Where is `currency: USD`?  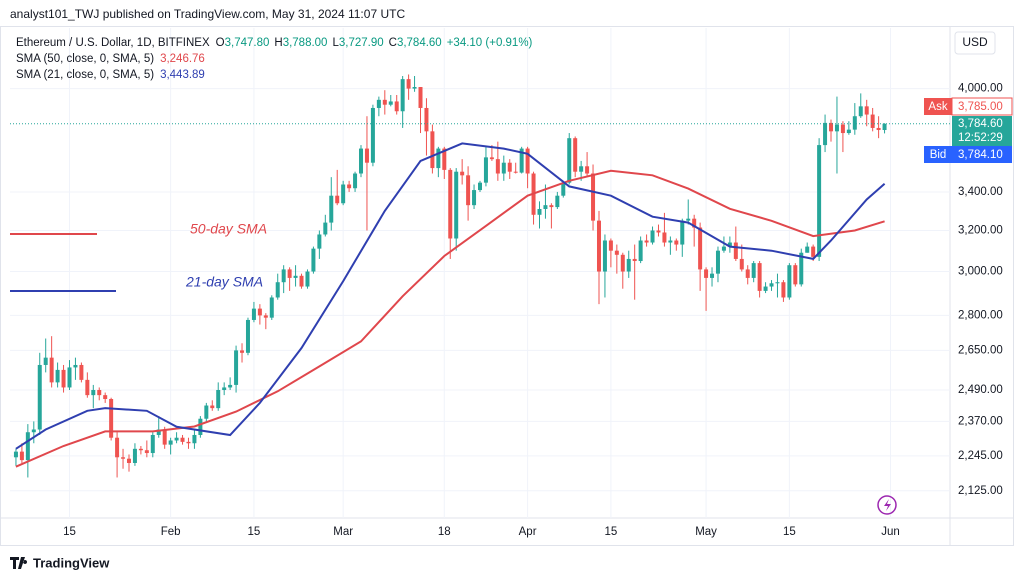 currency: USD is located at coordinates (975, 42).